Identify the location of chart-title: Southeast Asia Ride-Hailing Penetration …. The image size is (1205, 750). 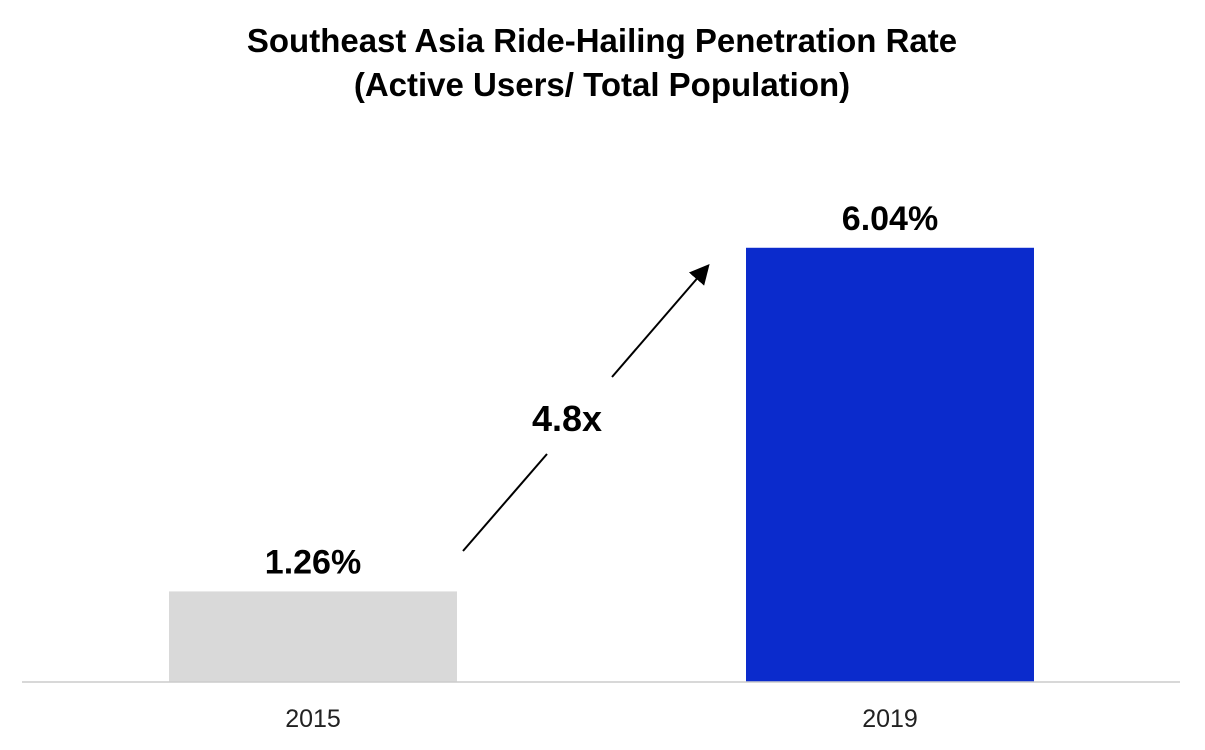
(602, 40).